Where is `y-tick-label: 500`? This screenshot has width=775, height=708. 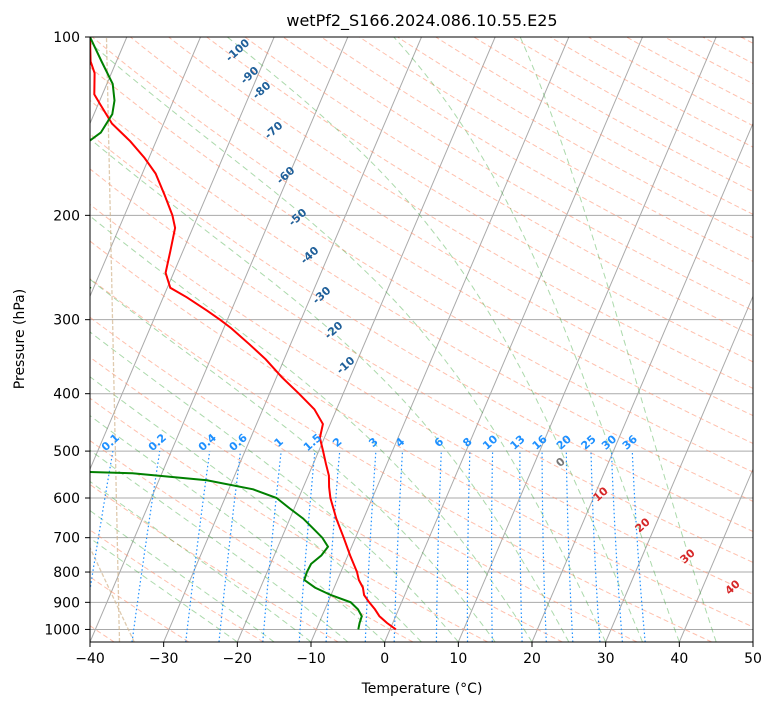 y-tick-label: 500 is located at coordinates (66, 452).